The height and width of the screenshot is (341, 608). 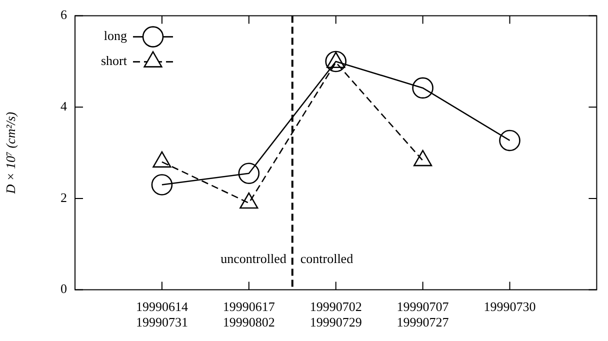 I want to click on legend-label: long, so click(x=116, y=36).